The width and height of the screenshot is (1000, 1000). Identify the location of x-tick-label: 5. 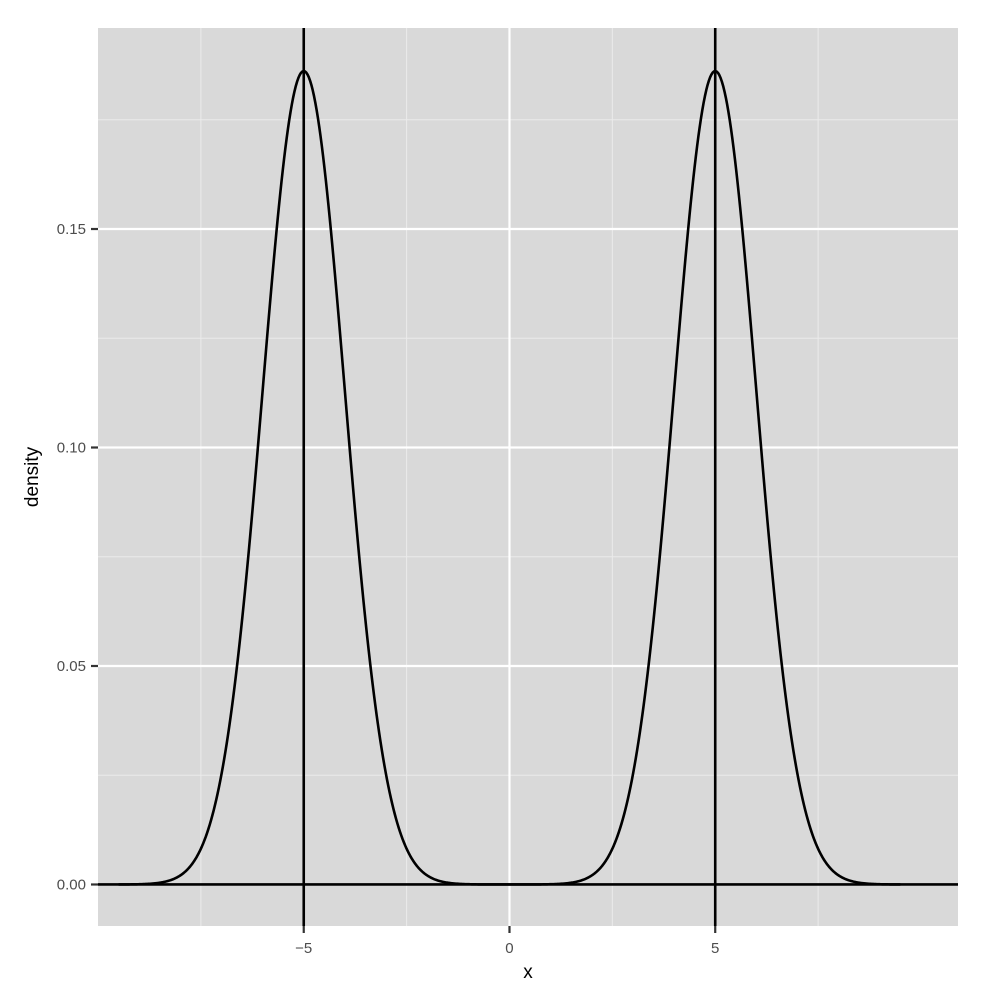
(715, 948).